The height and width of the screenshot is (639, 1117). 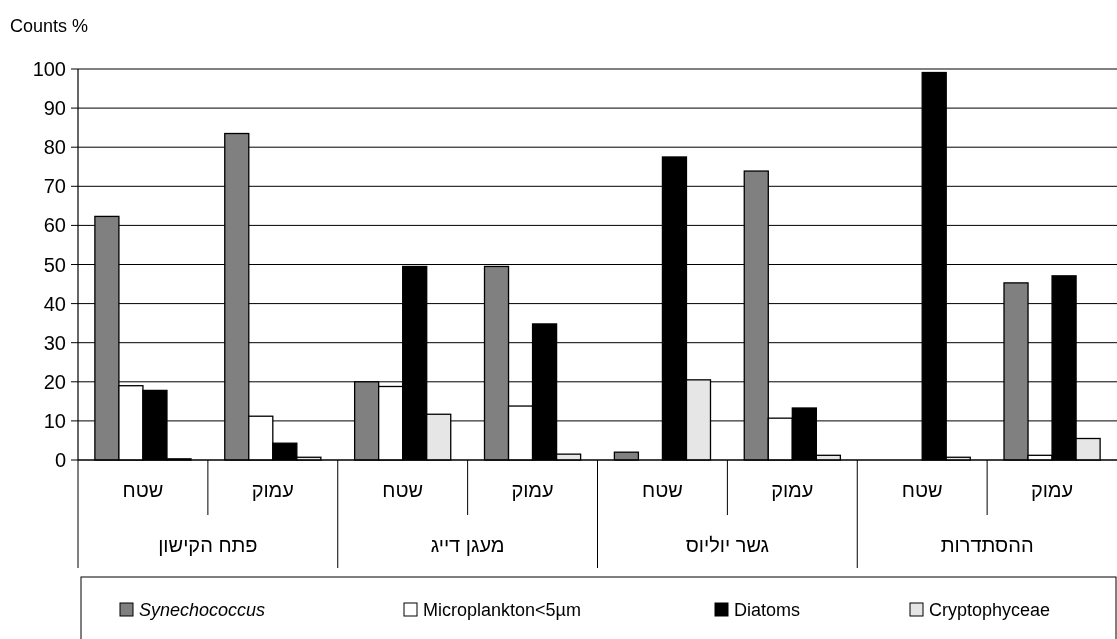 I want to click on y-tick-label: 90, so click(x=54, y=108).